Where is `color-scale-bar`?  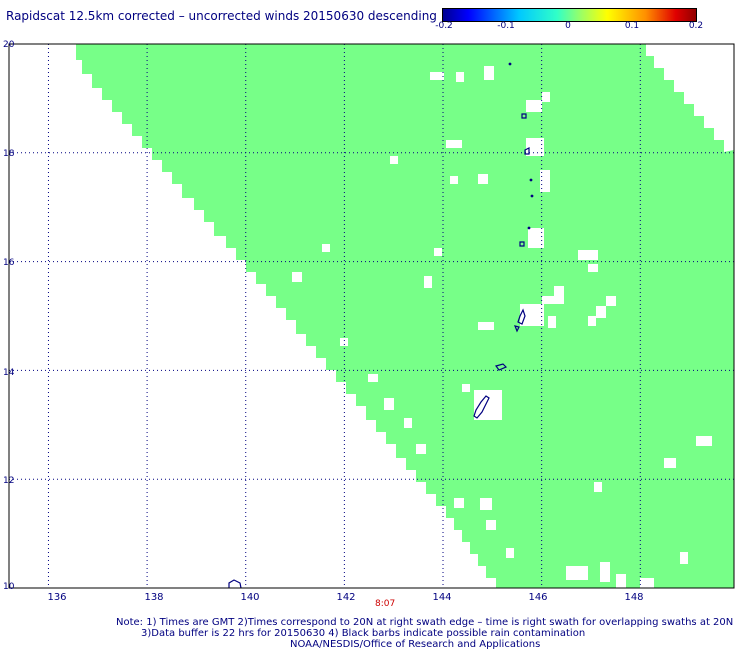 color-scale-bar is located at coordinates (569, 15).